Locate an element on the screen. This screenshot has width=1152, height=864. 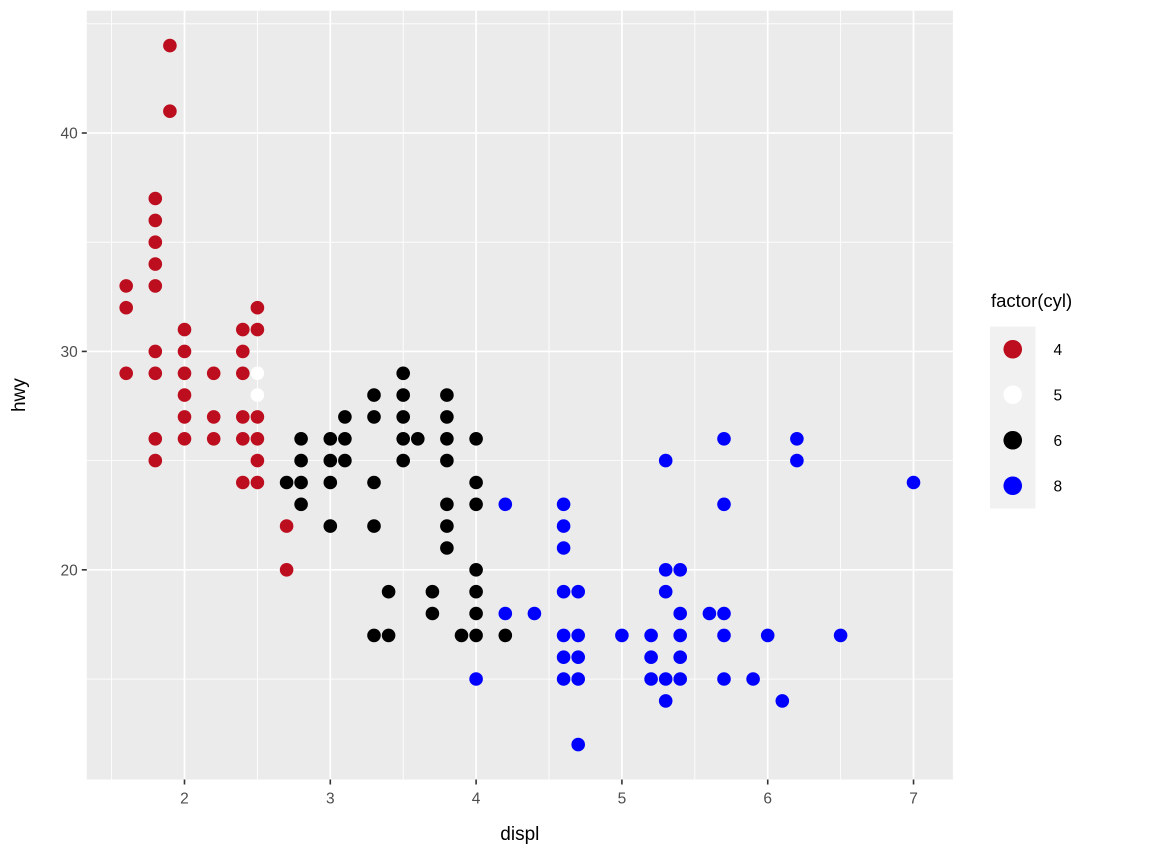
legend: factor(cyl) 4 5 6 8 is located at coordinates (1031, 399).